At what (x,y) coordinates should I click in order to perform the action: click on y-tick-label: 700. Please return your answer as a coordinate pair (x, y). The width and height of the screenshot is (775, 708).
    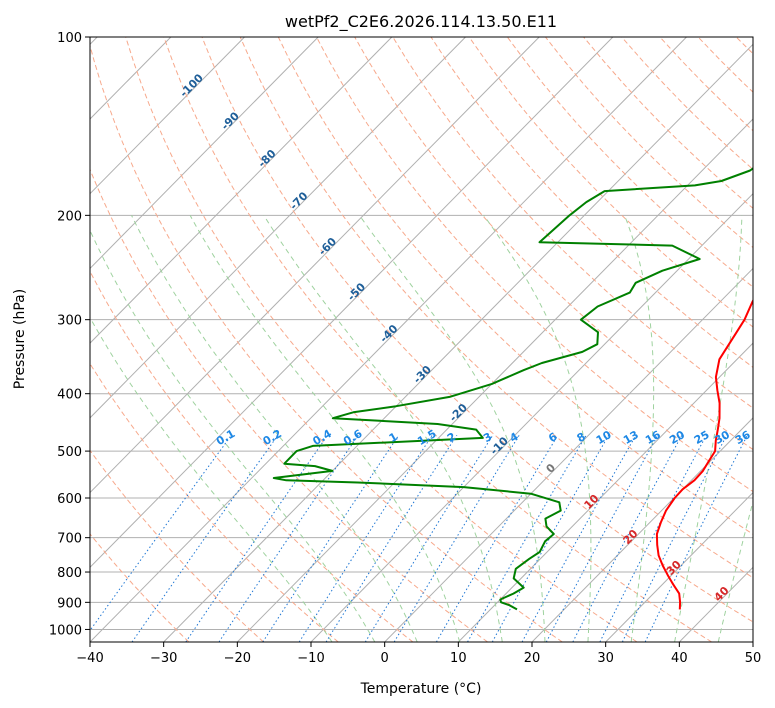
    Looking at the image, I should click on (69, 539).